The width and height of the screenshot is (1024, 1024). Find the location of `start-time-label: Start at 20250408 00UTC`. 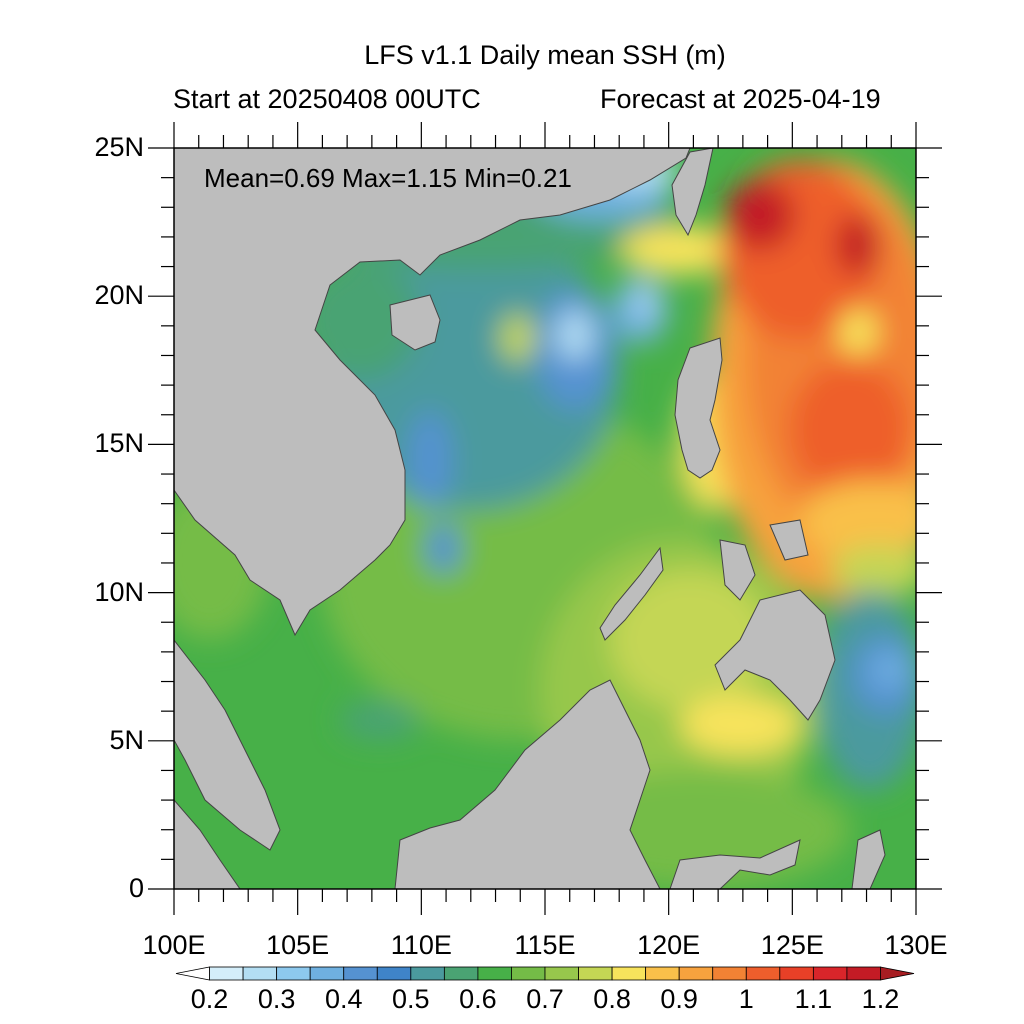

start-time-label: Start at 20250408 00UTC is located at coordinates (327, 99).